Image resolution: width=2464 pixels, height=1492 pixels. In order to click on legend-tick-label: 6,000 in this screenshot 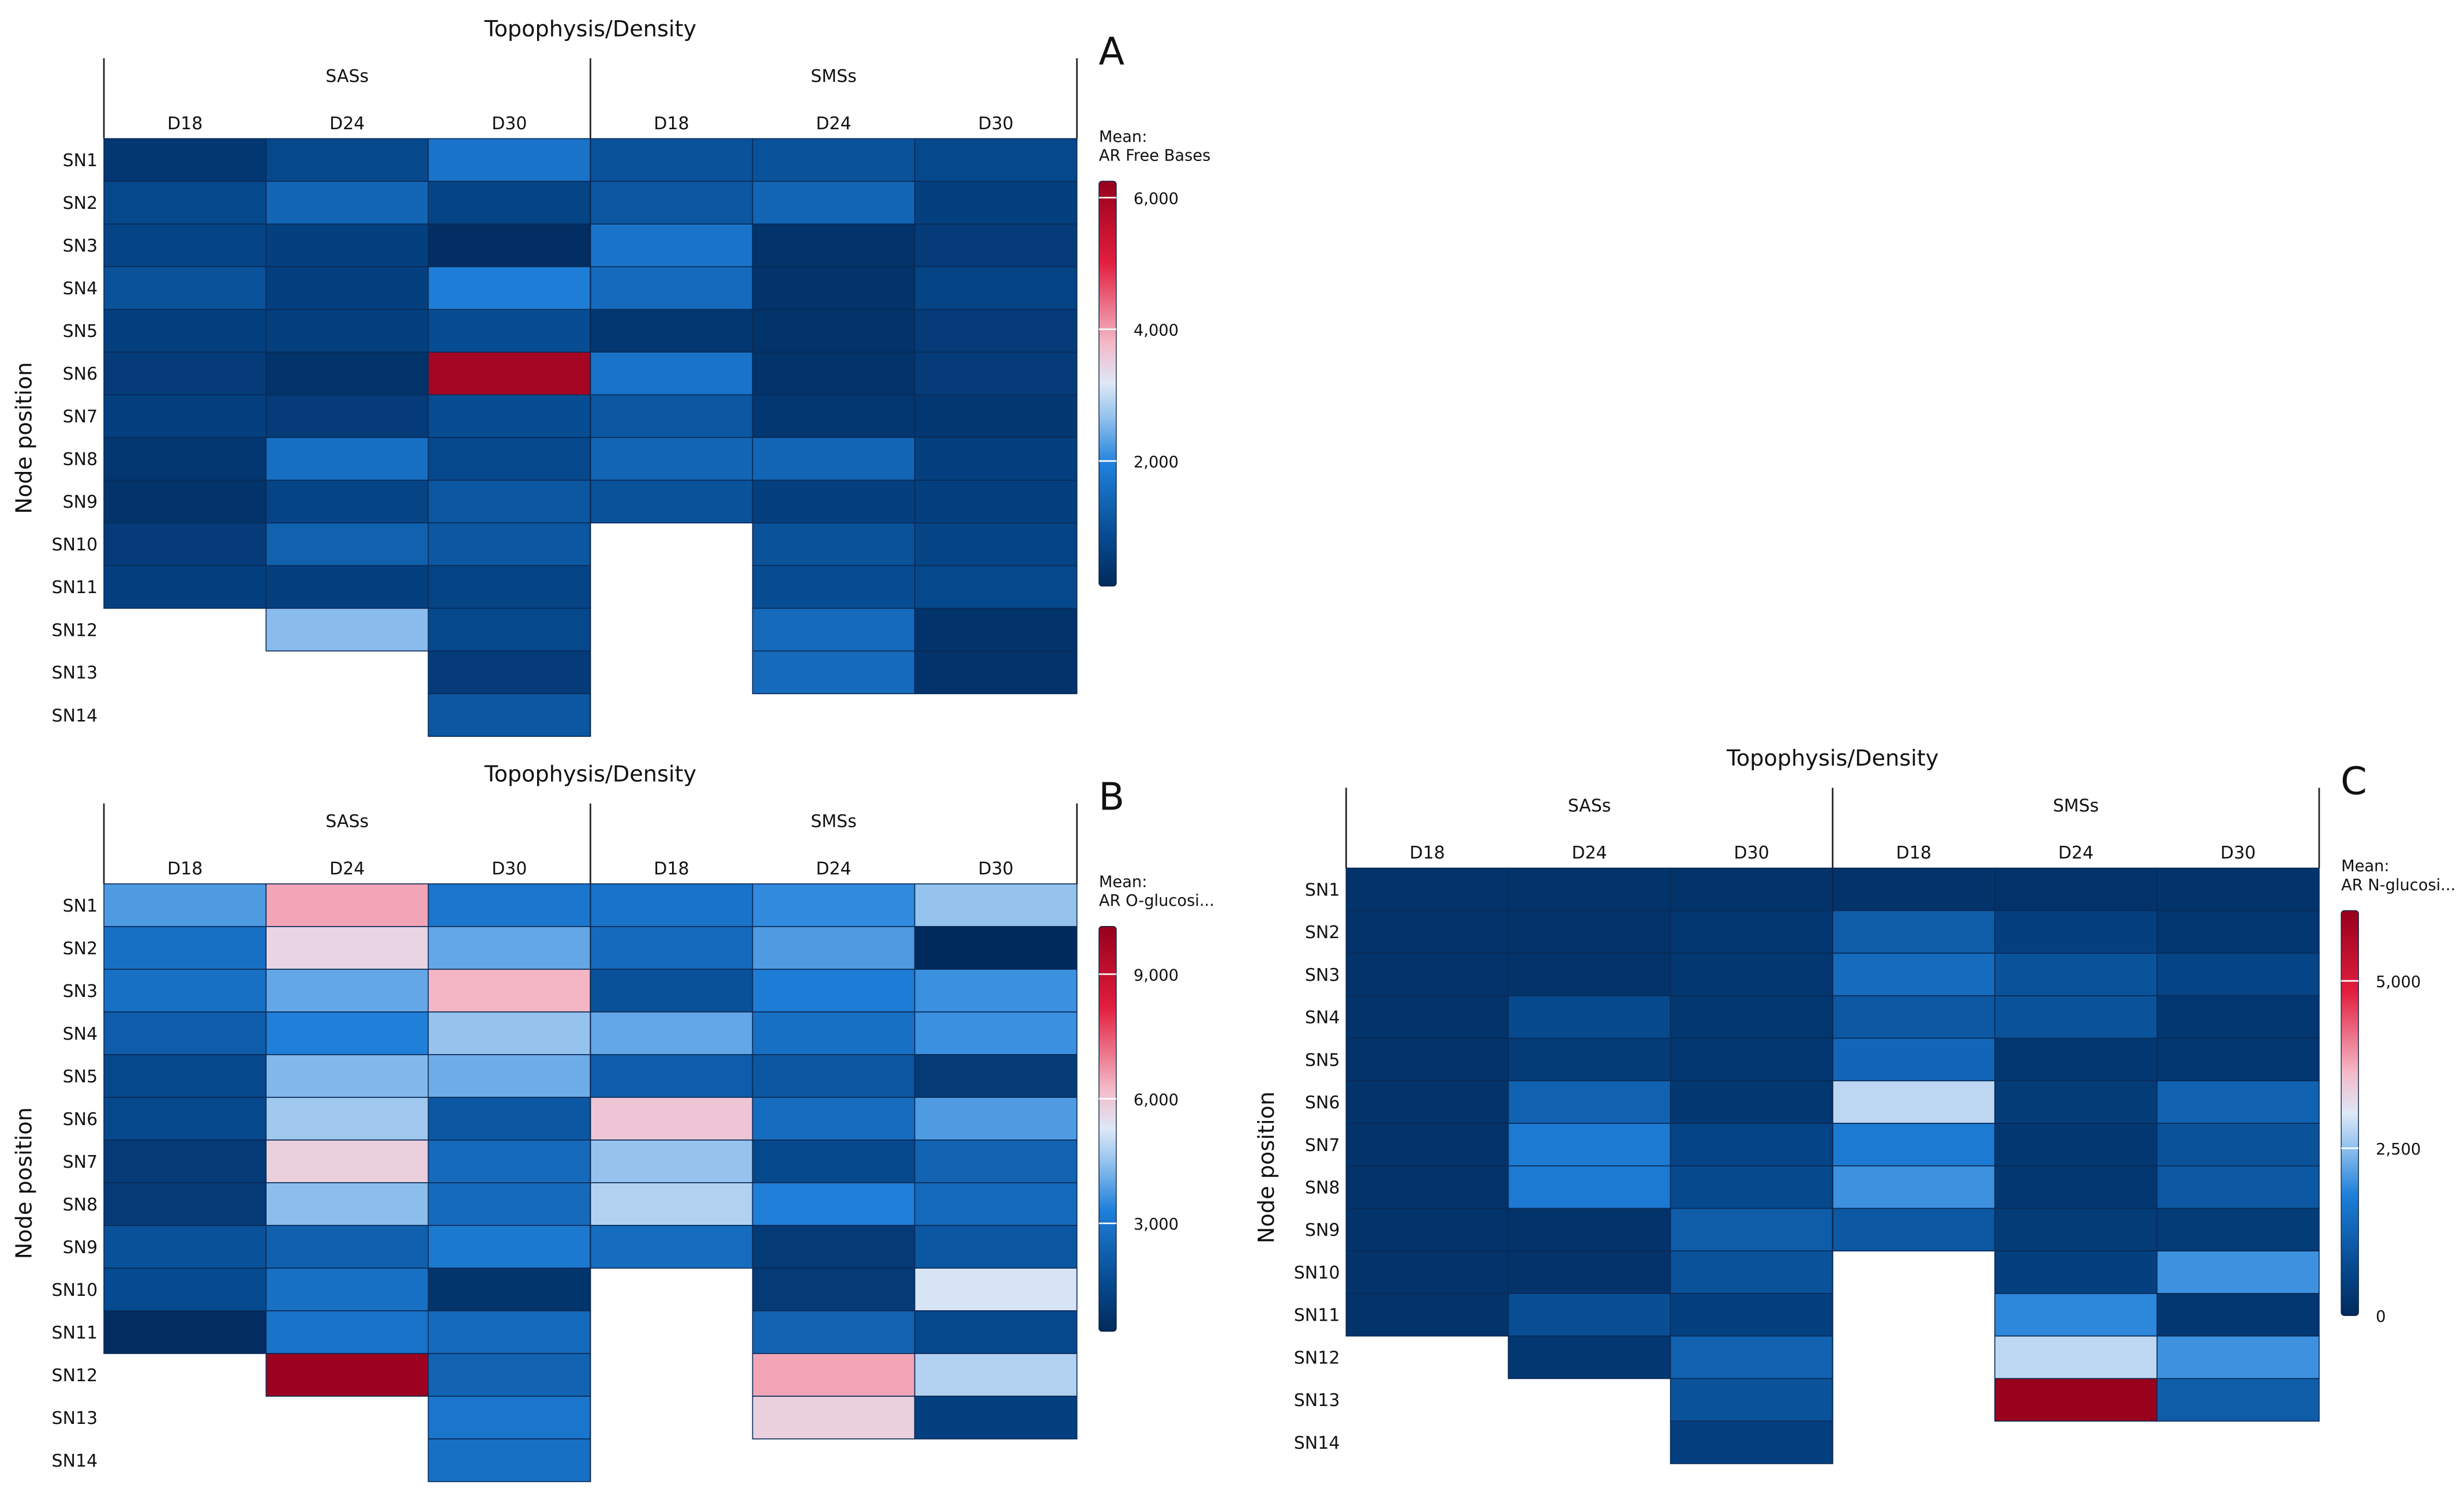, I will do `click(1156, 199)`.